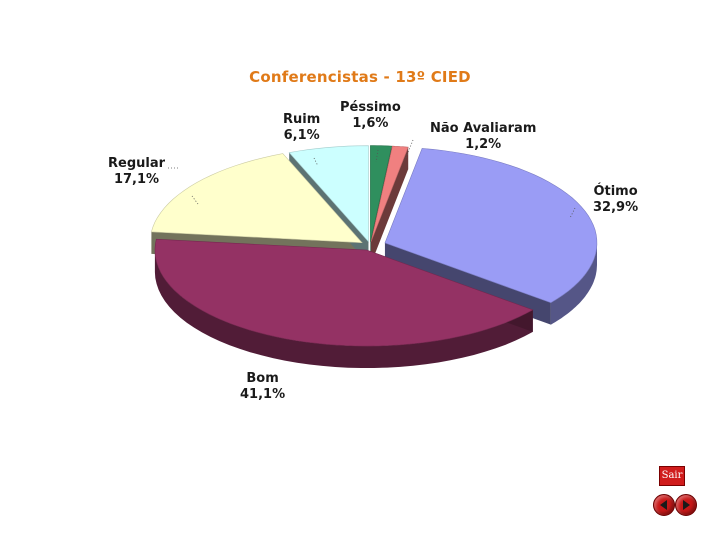  Describe the element at coordinates (328, 194) in the screenshot. I see `slice-ruim` at that location.